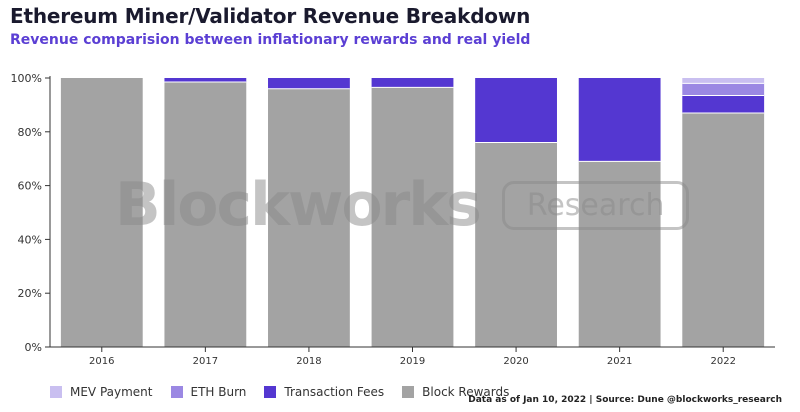 The width and height of the screenshot is (800, 412). What do you see at coordinates (722, 361) in the screenshot?
I see `x-tick-label: 2022` at bounding box center [722, 361].